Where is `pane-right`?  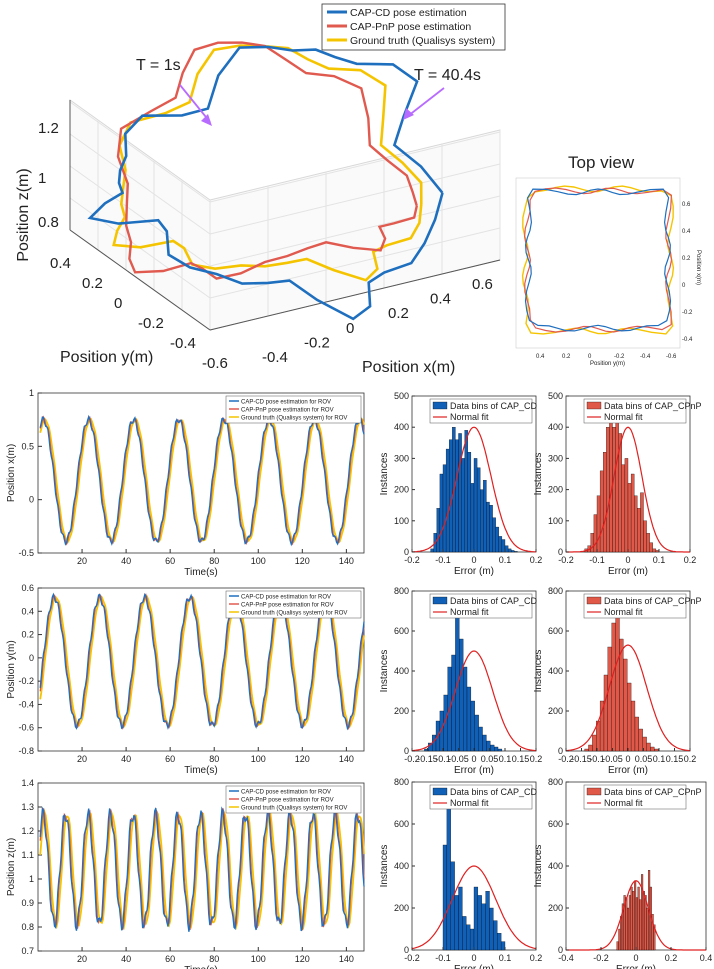 pane-right is located at coordinates (355, 230).